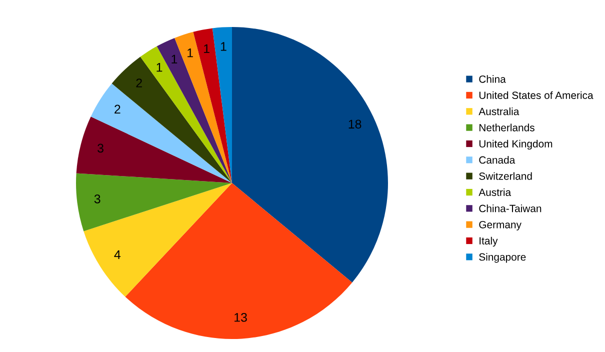  I want to click on legend-label: Germany, so click(500, 225).